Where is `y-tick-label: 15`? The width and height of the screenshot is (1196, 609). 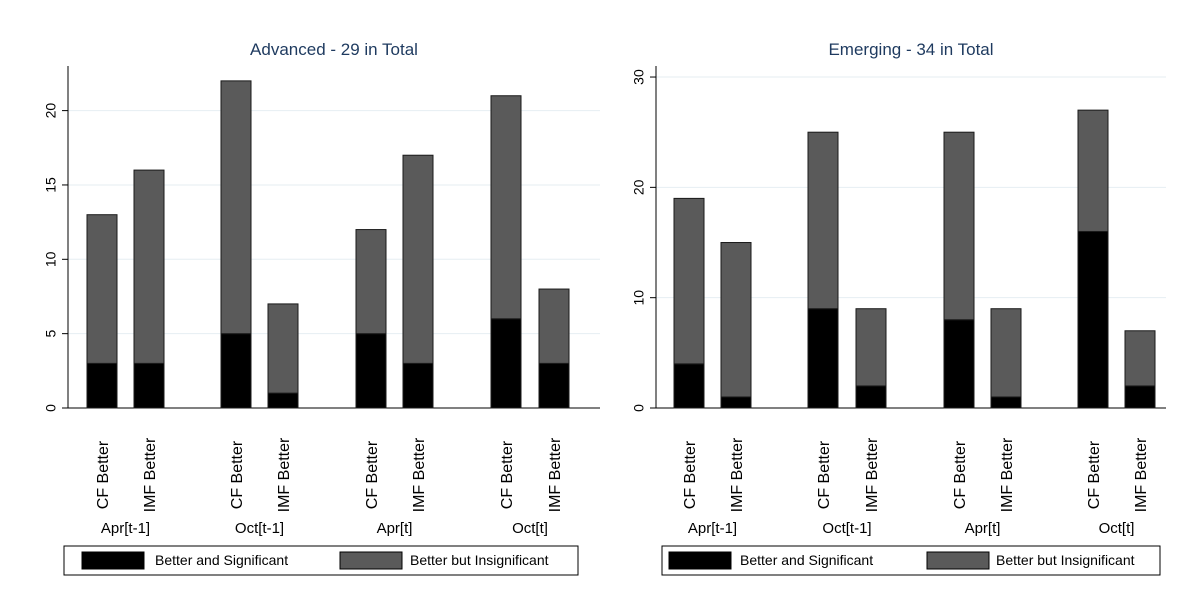 y-tick-label: 15 is located at coordinates (51, 185).